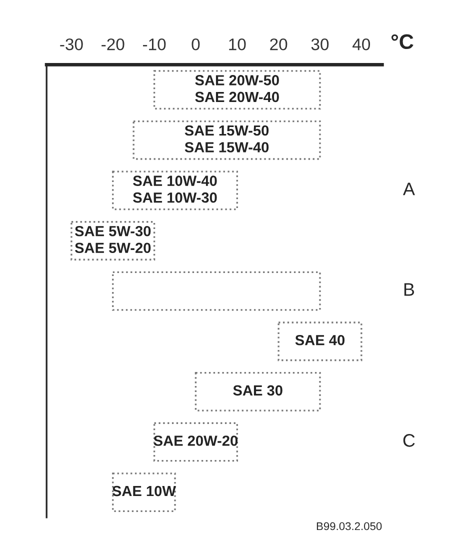 Image resolution: width=466 pixels, height=539 pixels. What do you see at coordinates (175, 189) in the screenshot?
I see `y-tick-label: SAE 10W-40 SAE 10W-30` at bounding box center [175, 189].